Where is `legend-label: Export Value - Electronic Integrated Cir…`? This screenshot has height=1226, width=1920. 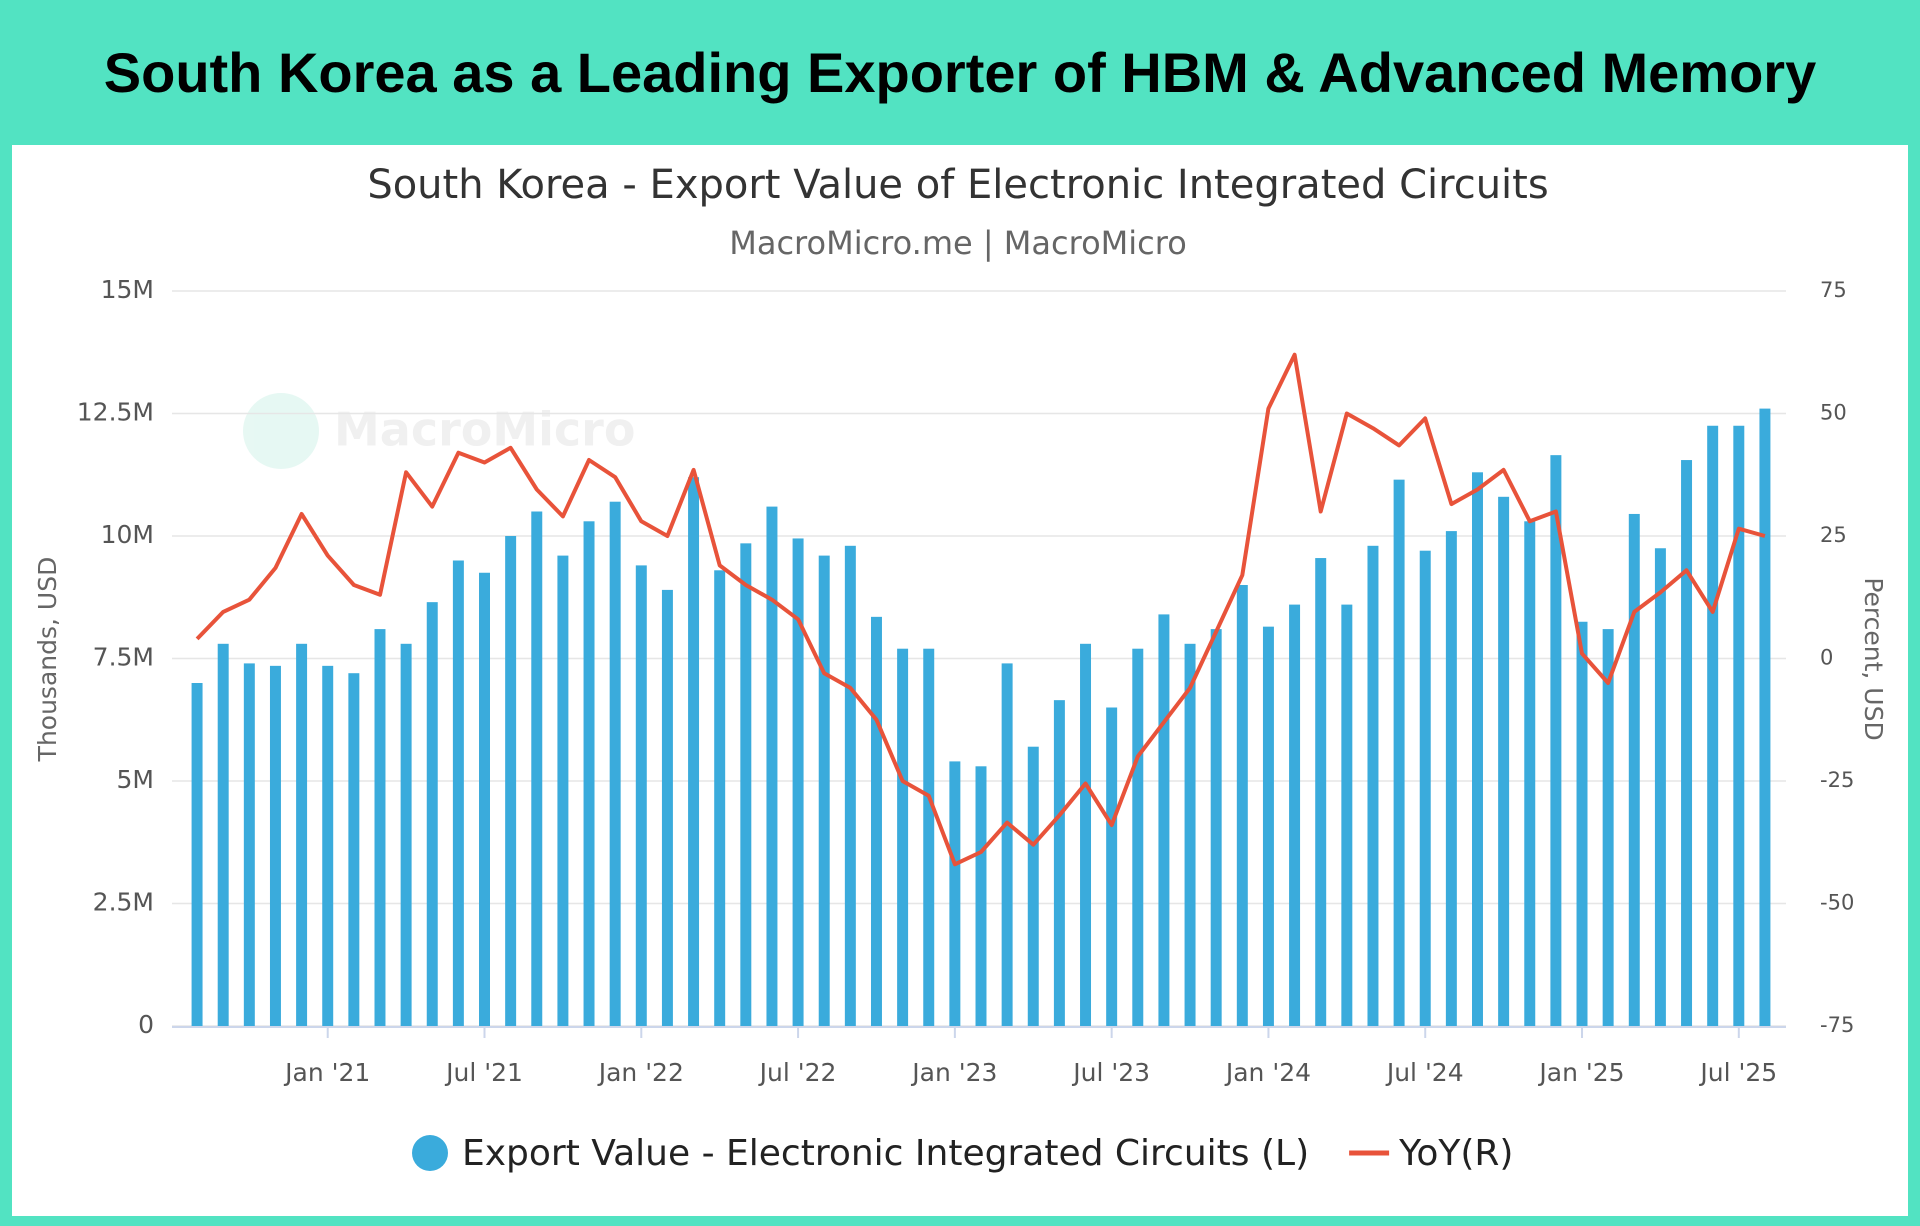 legend-label: Export Value - Electronic Integrated Cir… is located at coordinates (885, 1153).